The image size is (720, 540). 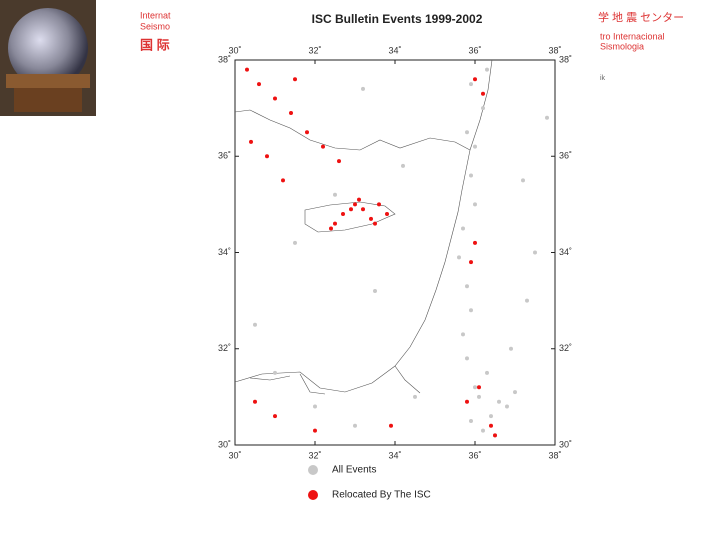 I want to click on header-text: Internat, so click(x=155, y=15).